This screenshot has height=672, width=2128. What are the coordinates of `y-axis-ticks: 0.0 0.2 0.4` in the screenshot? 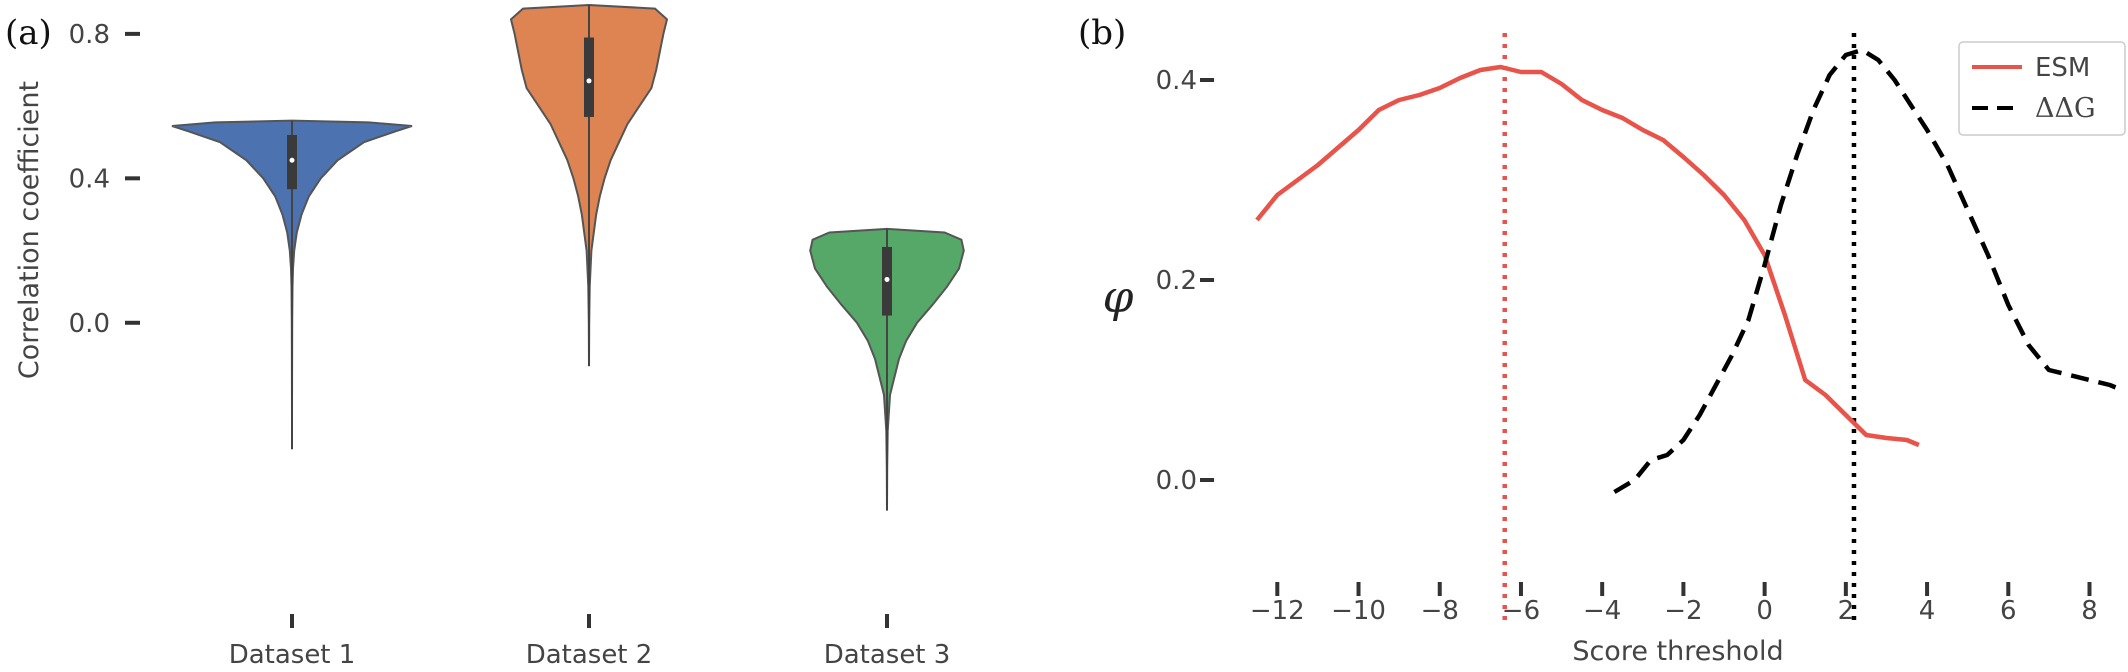 It's located at (1185, 281).